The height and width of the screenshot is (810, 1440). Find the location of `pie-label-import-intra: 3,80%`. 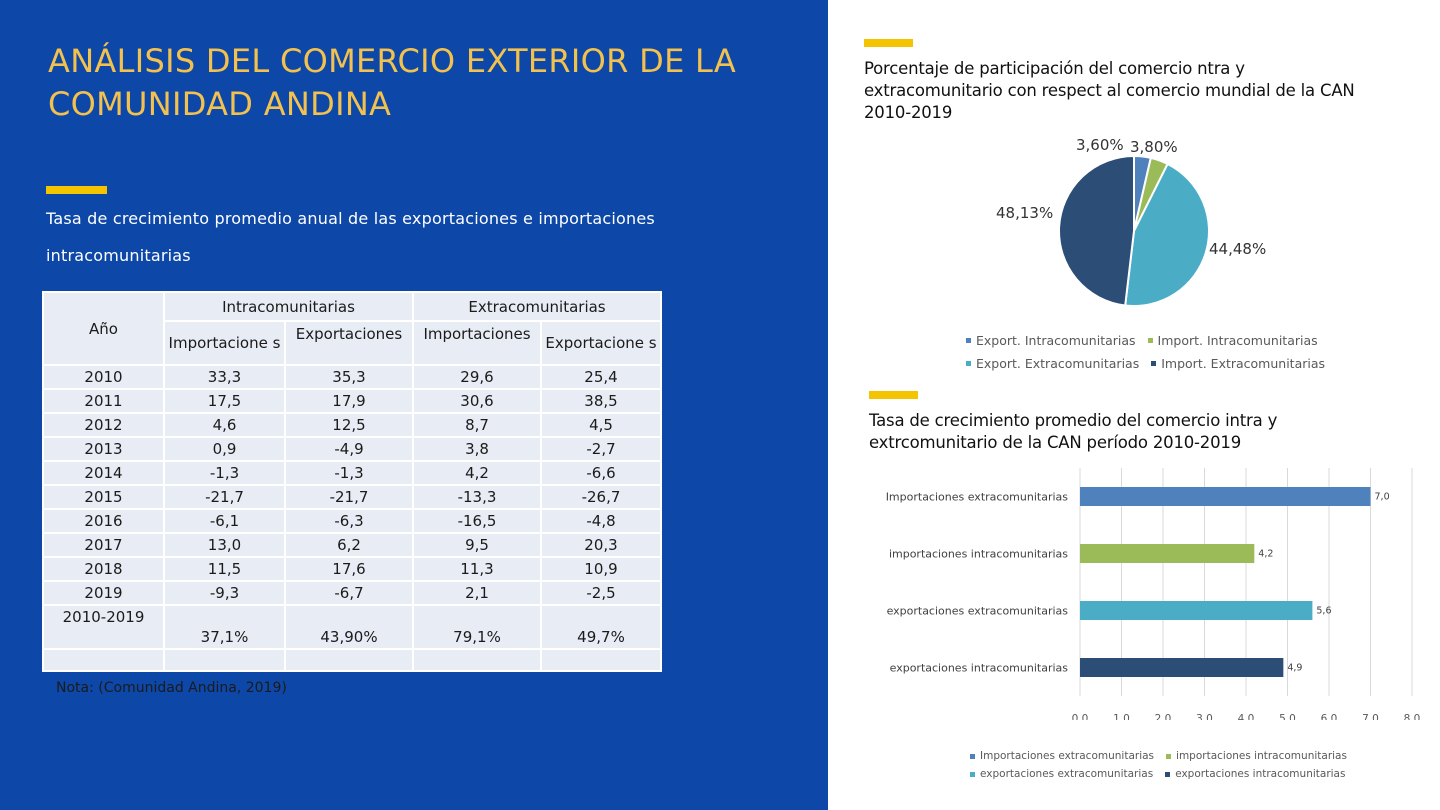

pie-label-import-intra: 3,80% is located at coordinates (1154, 147).